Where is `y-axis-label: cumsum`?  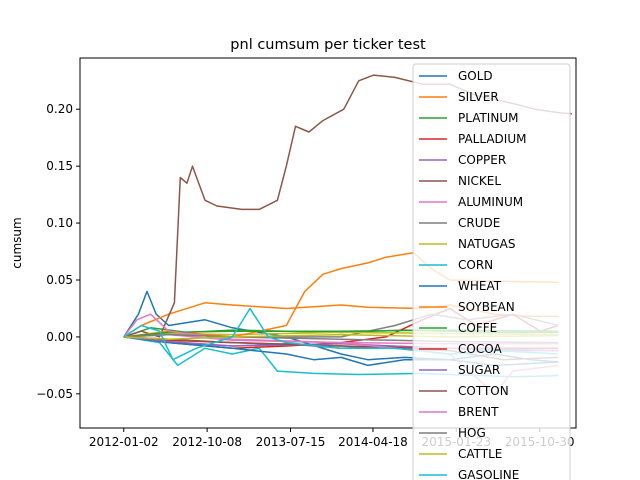 y-axis-label: cumsum is located at coordinates (17, 242).